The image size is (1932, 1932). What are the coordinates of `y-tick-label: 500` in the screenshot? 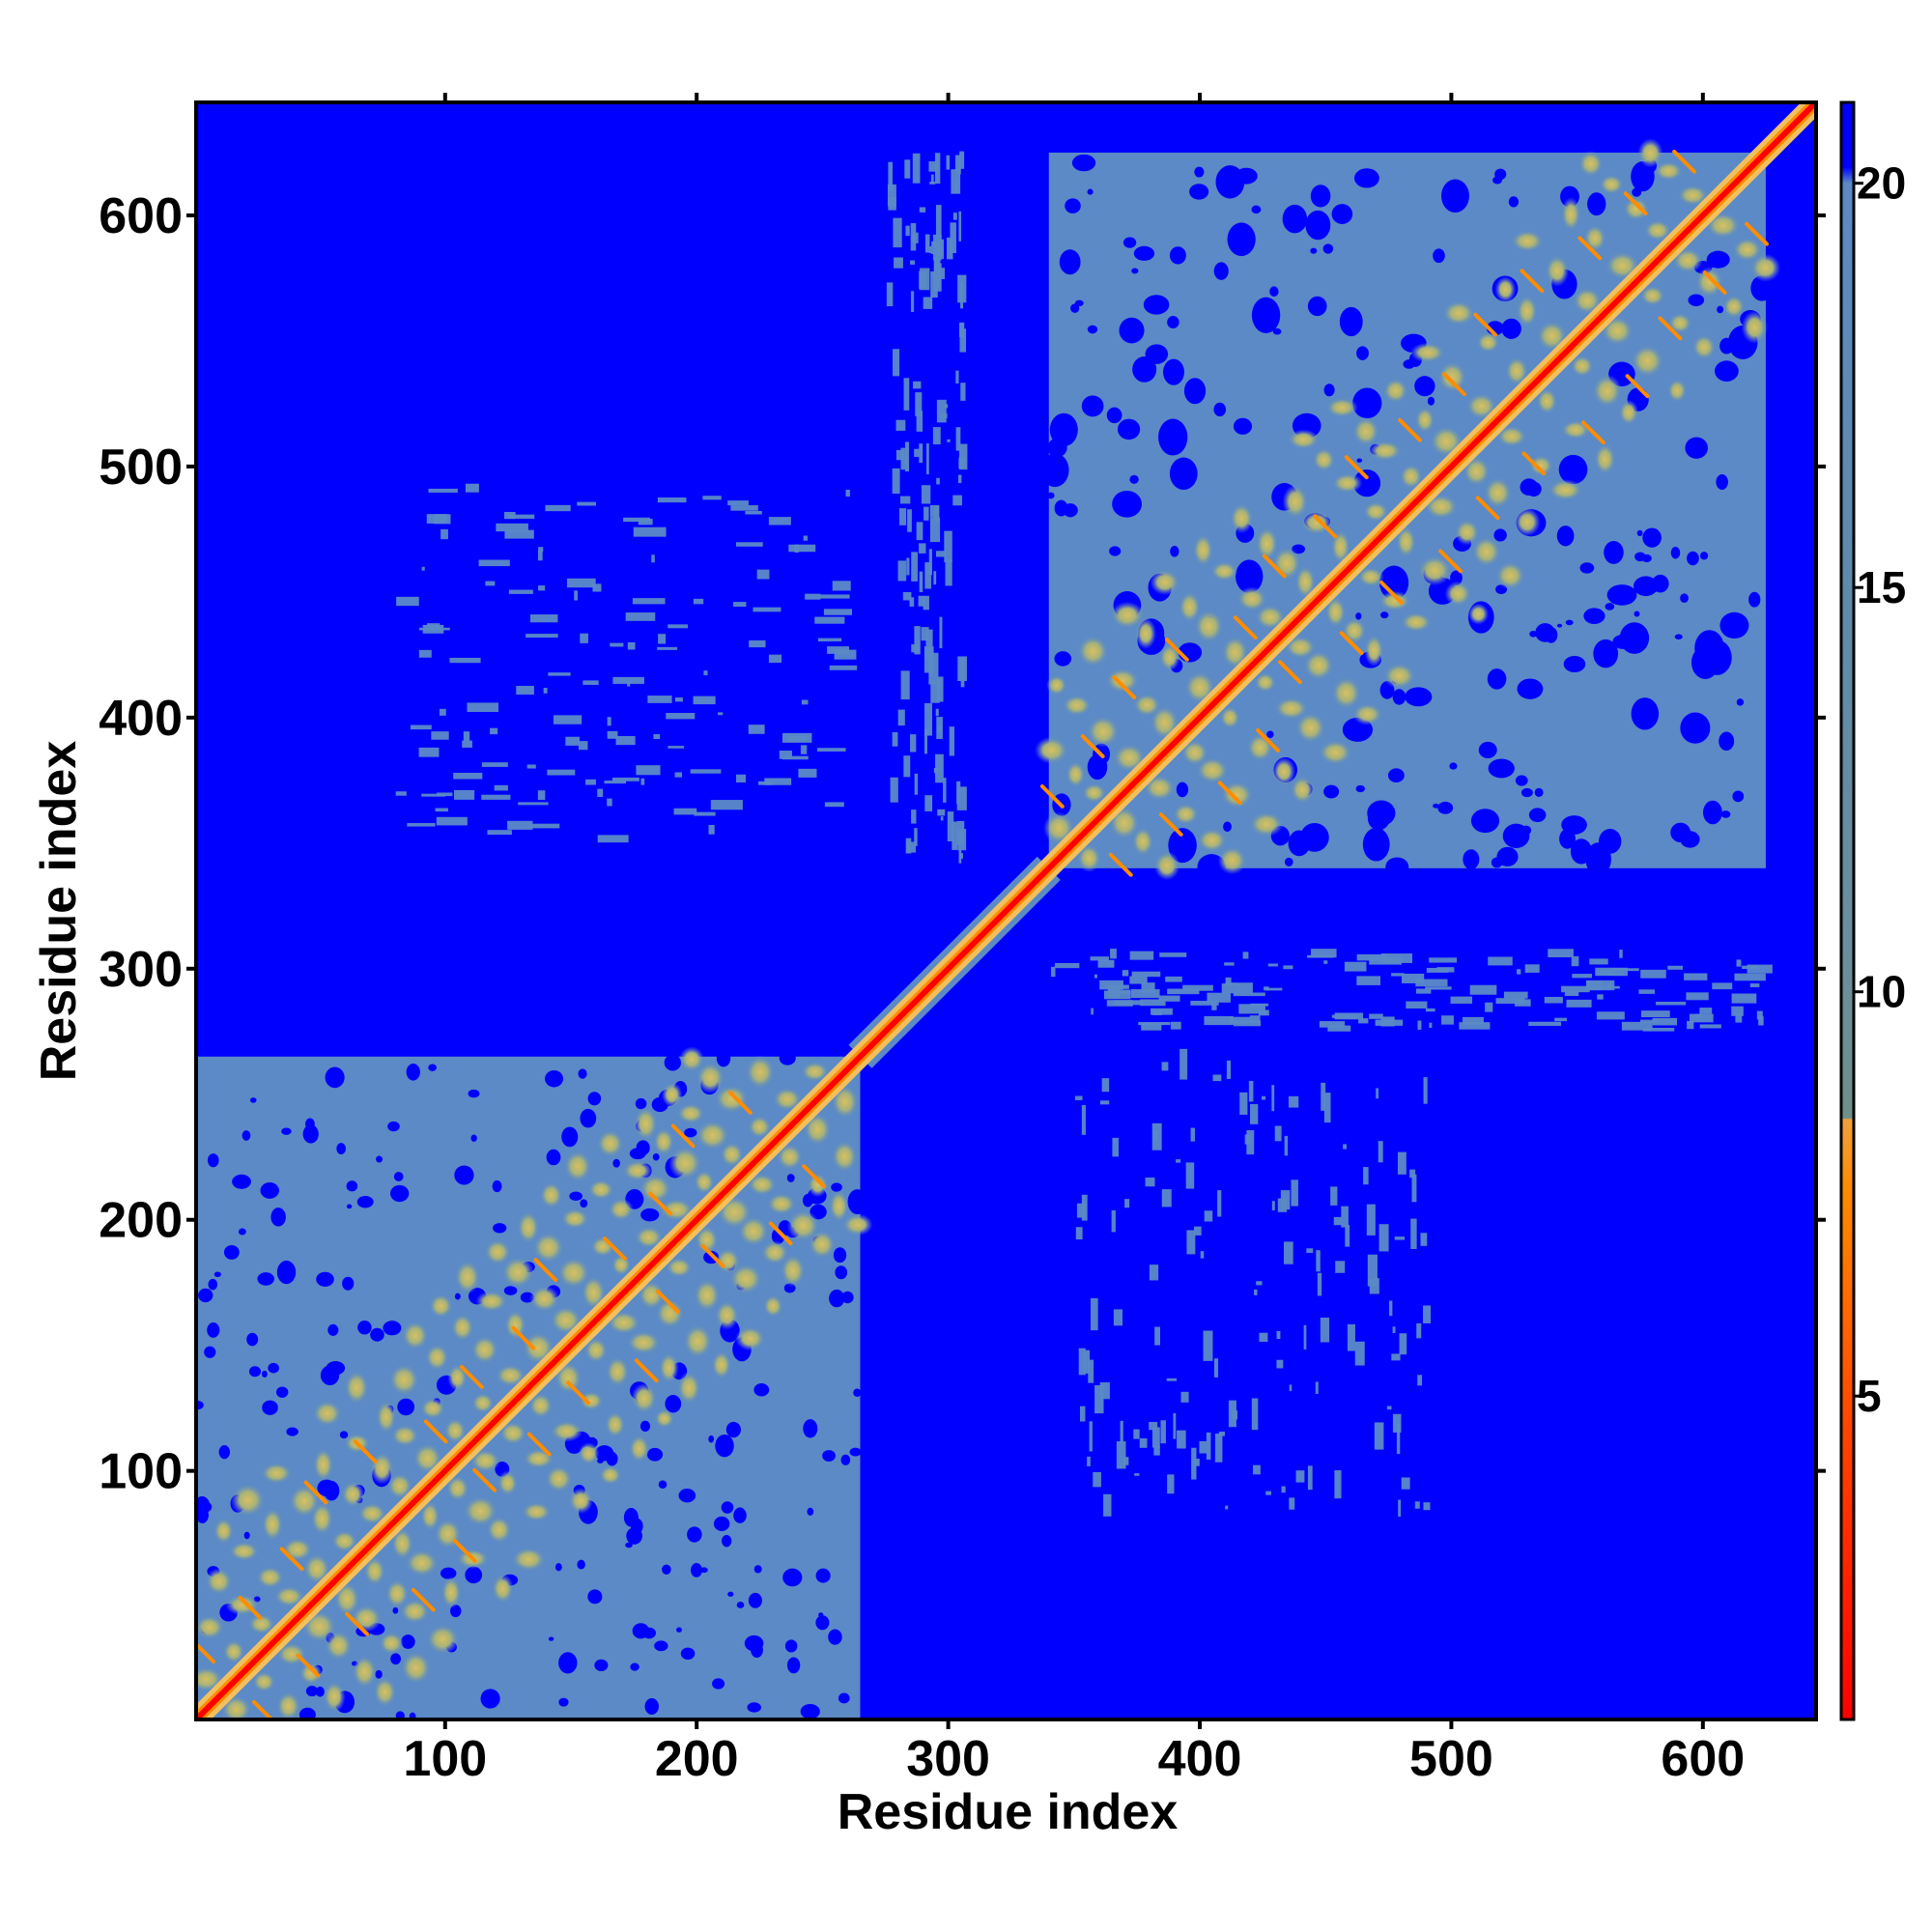 It's located at (141, 468).